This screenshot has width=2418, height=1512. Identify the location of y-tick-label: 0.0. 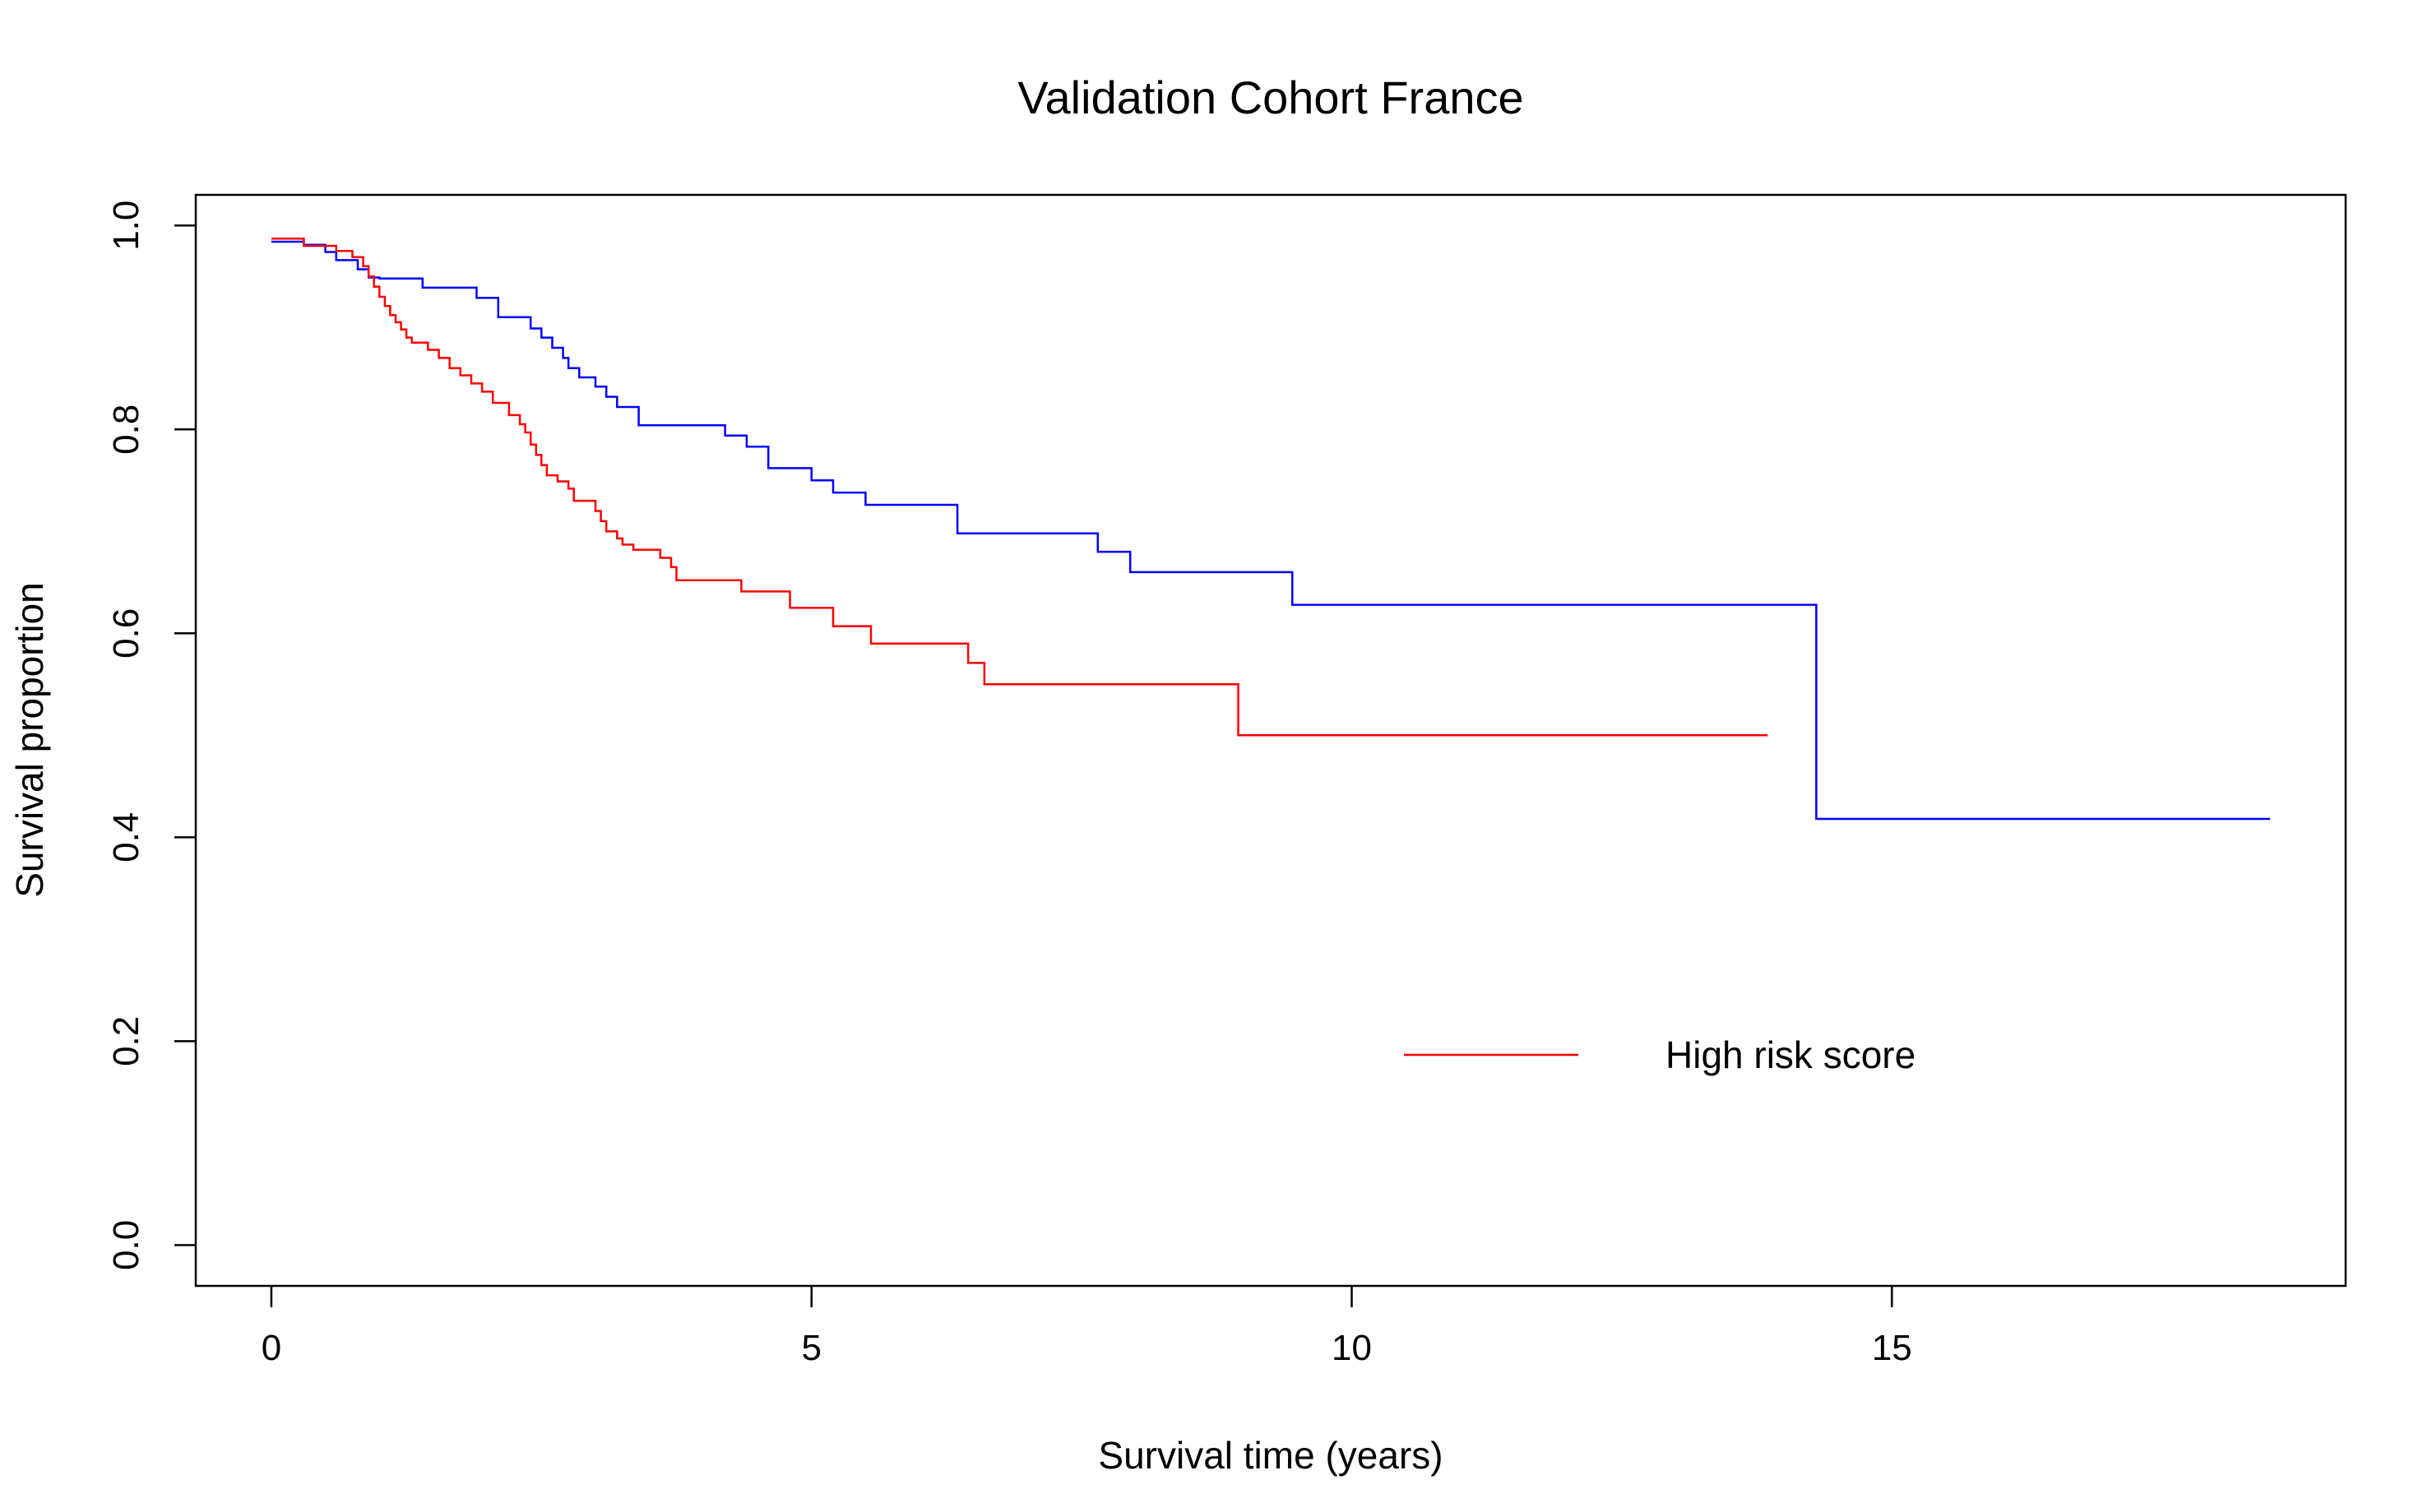
(126, 1245).